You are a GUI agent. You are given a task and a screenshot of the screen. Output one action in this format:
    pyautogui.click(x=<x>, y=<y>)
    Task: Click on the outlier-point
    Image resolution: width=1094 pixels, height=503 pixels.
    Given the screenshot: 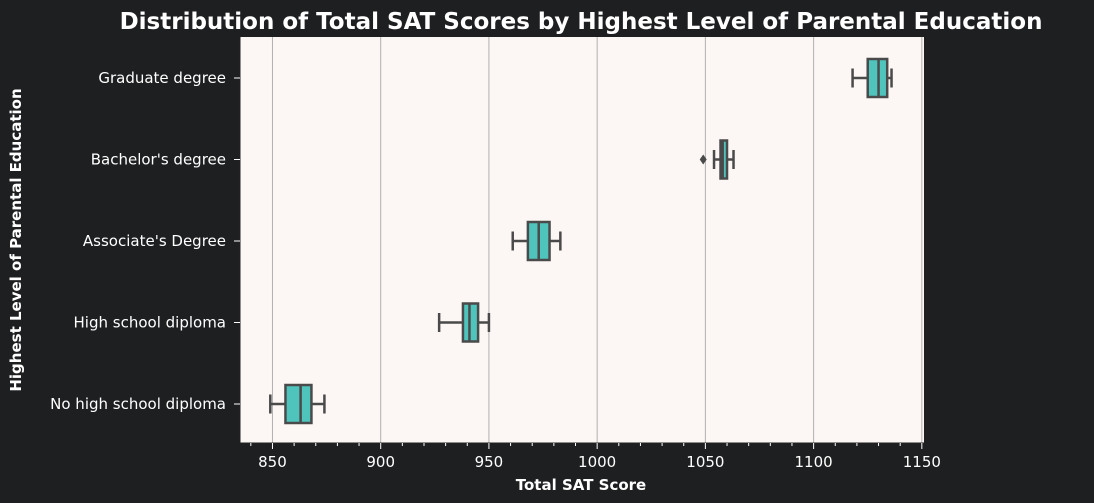 What is the action you would take?
    pyautogui.click(x=703, y=159)
    